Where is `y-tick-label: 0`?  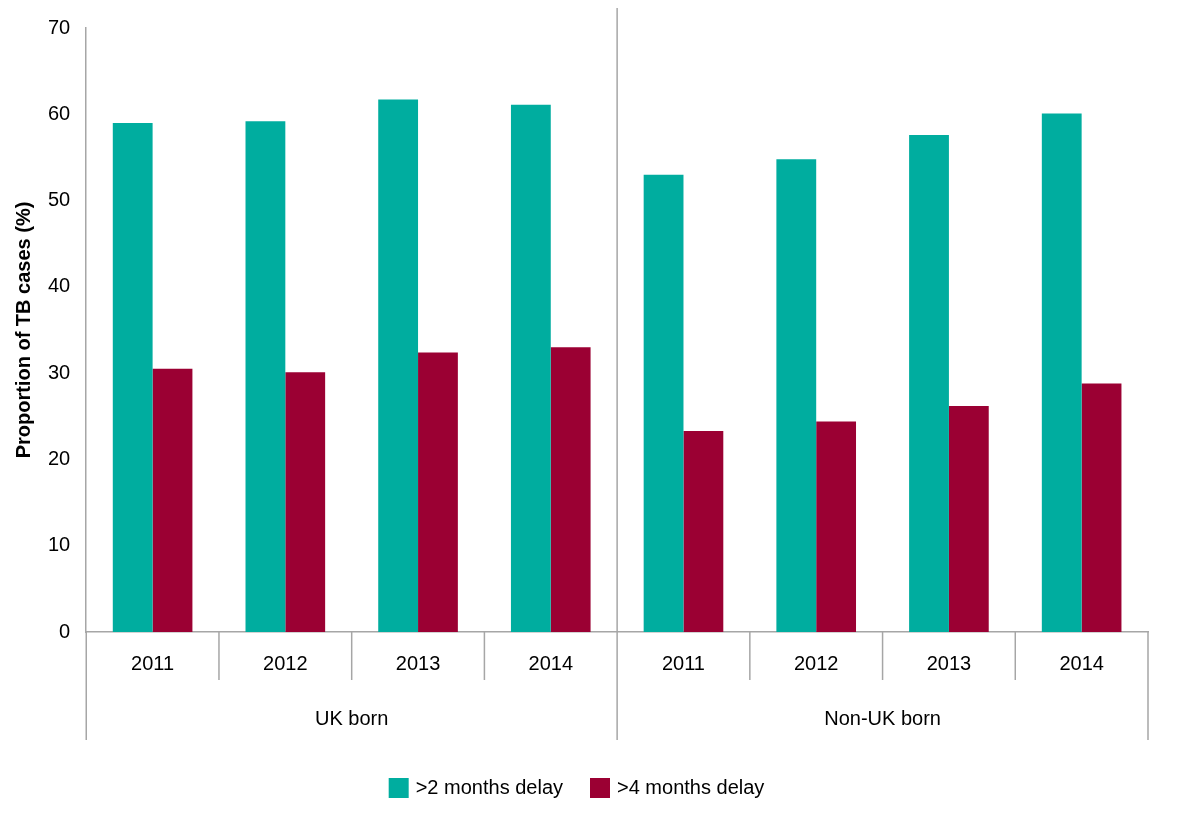 y-tick-label: 0 is located at coordinates (65, 630).